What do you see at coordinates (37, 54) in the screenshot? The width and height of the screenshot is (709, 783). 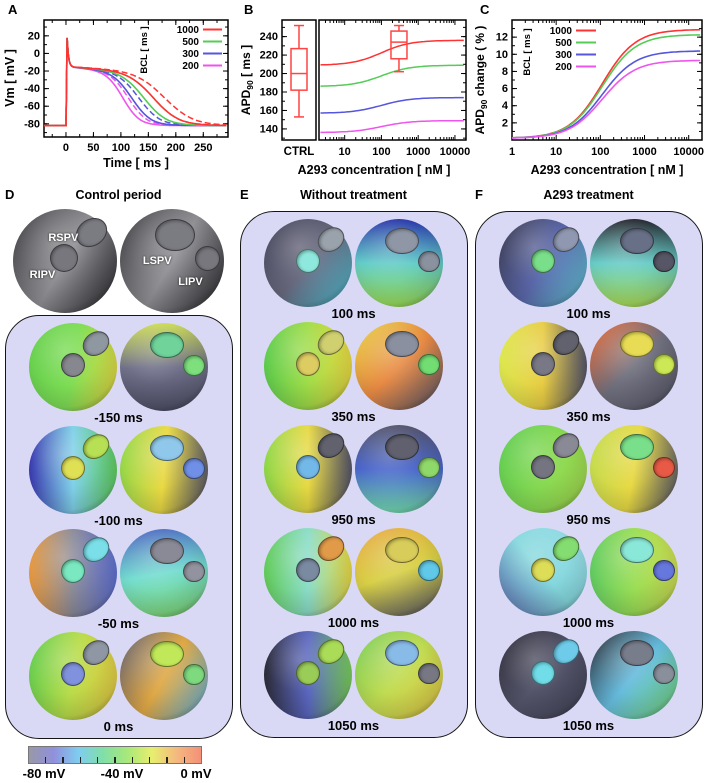 I see `svg-text: 0` at bounding box center [37, 54].